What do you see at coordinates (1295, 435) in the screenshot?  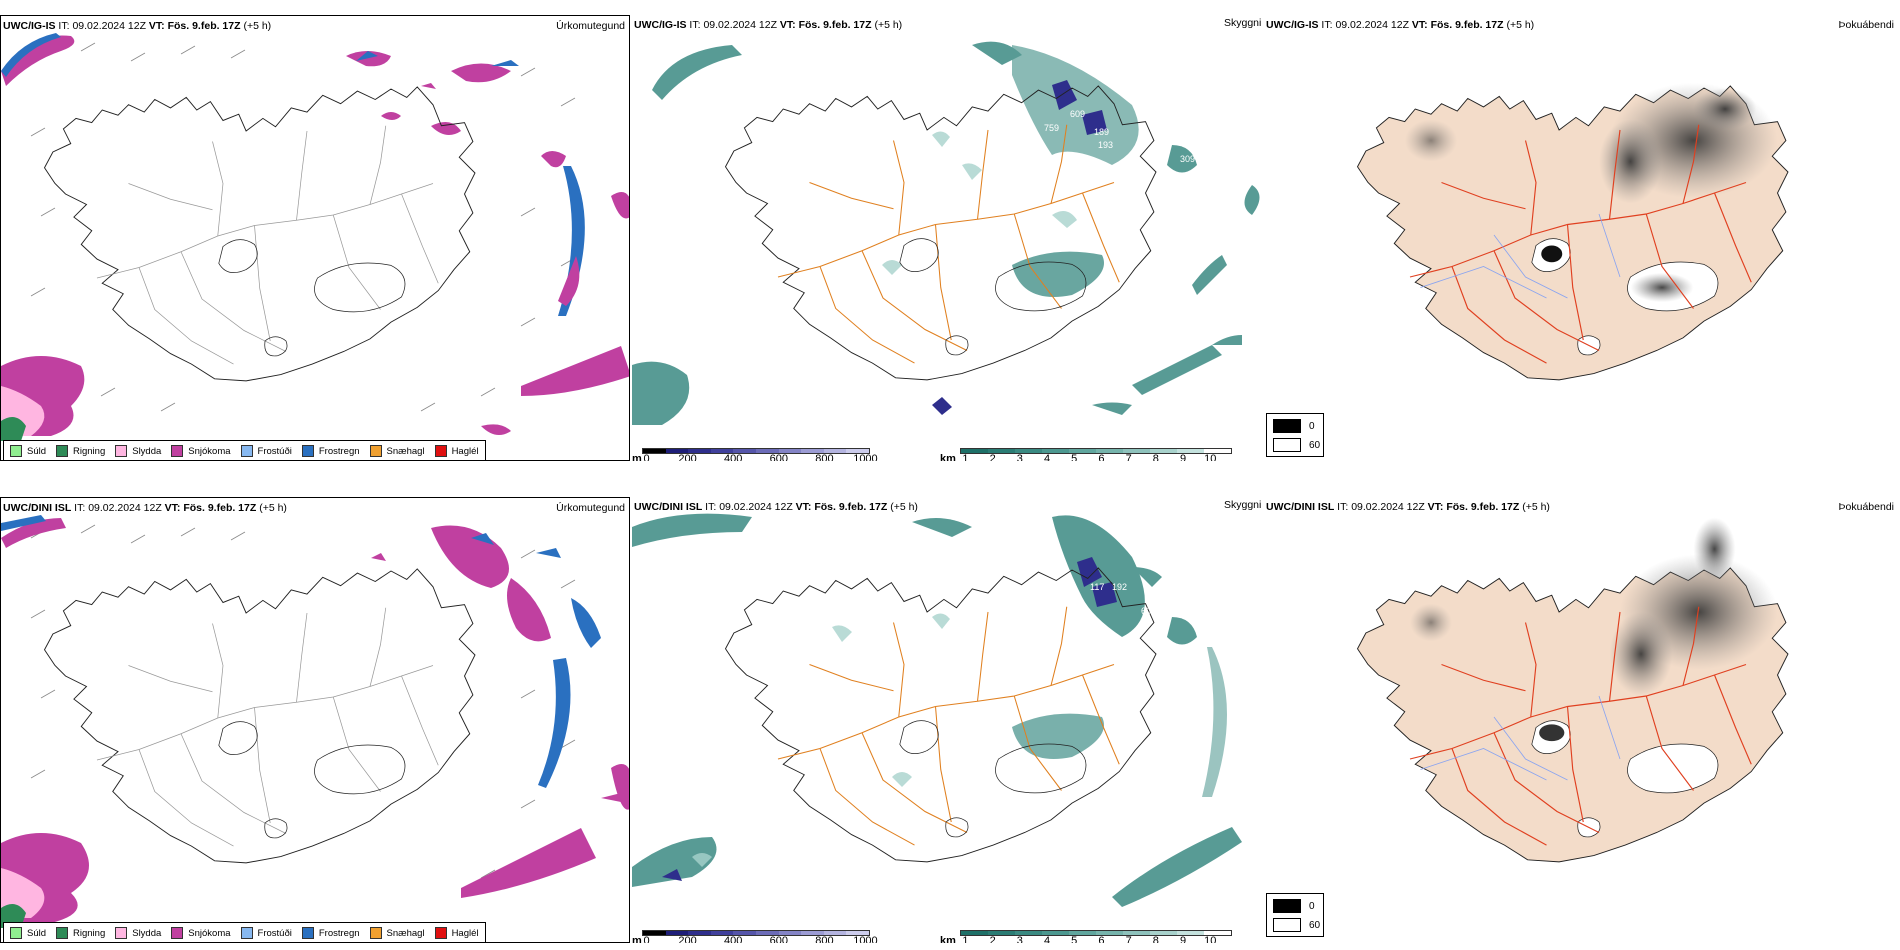 I see `fog-legend-top: 0 60` at bounding box center [1295, 435].